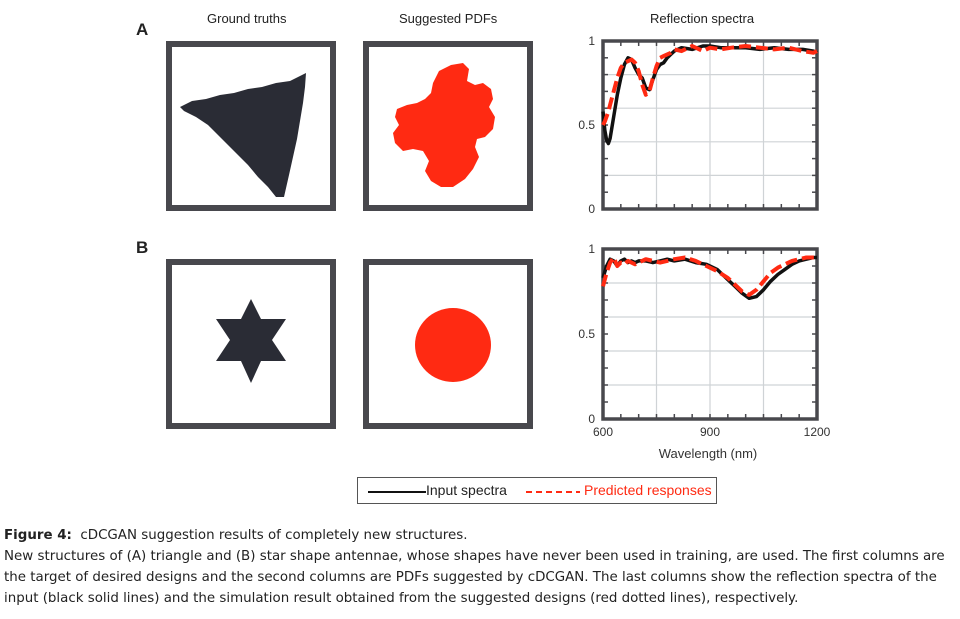 This screenshot has height=619, width=960. I want to click on x-tick-label: 600, so click(603, 432).